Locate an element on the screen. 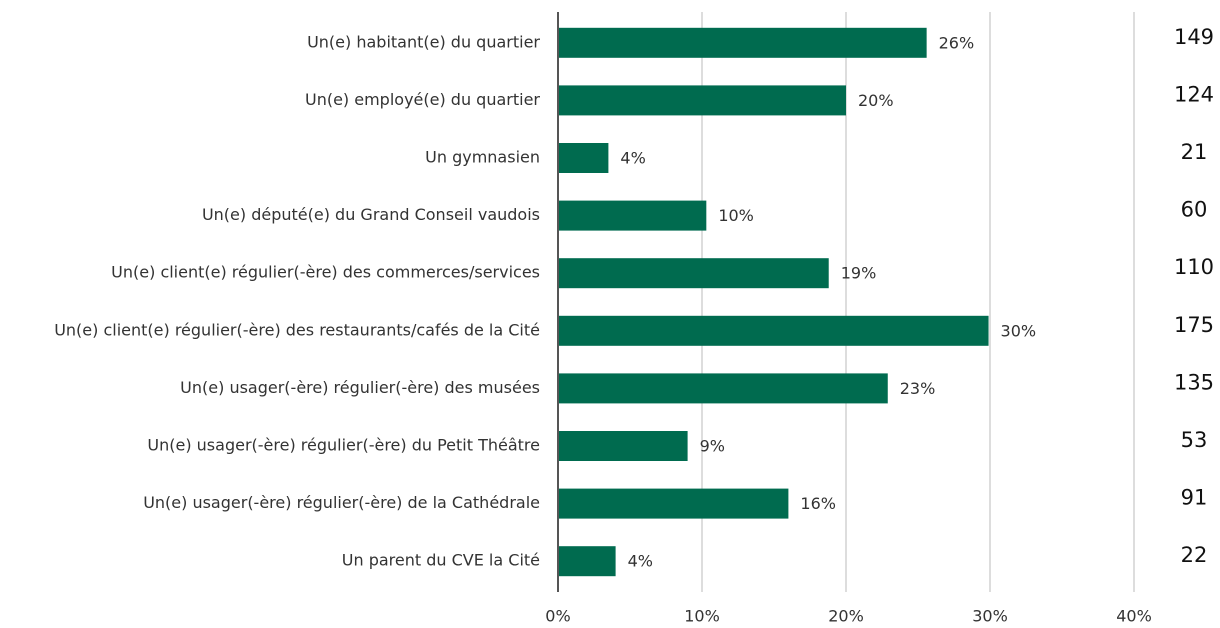 This screenshot has height=628, width=1220. value-label: 16% is located at coordinates (818, 503).